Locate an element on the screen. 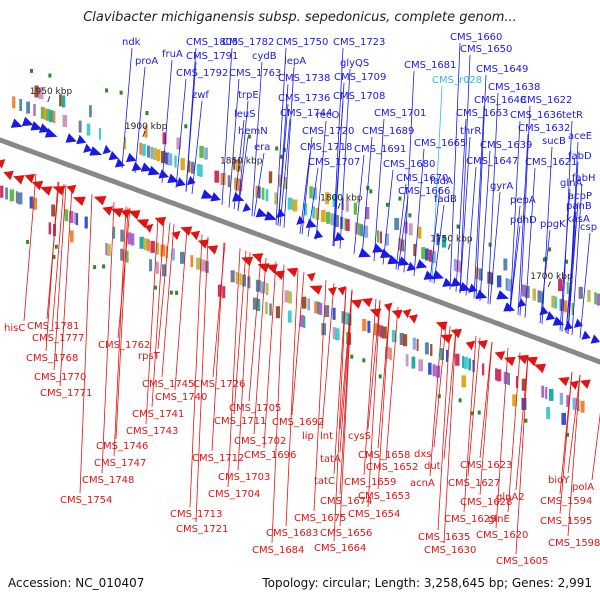 This screenshot has width=600, height=600. accession-text: Accession: NC_010407 is located at coordinates (76, 583).